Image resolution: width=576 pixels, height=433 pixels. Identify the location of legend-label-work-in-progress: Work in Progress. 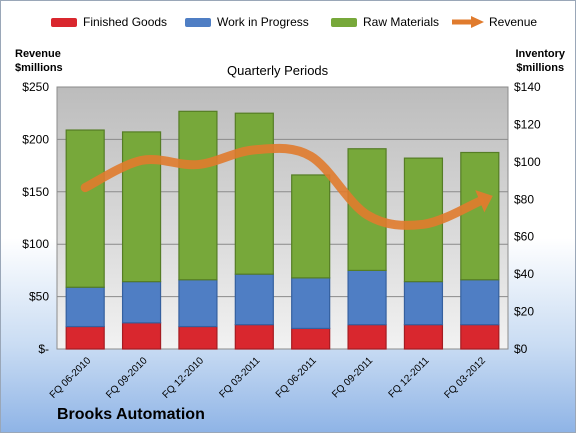
(263, 22).